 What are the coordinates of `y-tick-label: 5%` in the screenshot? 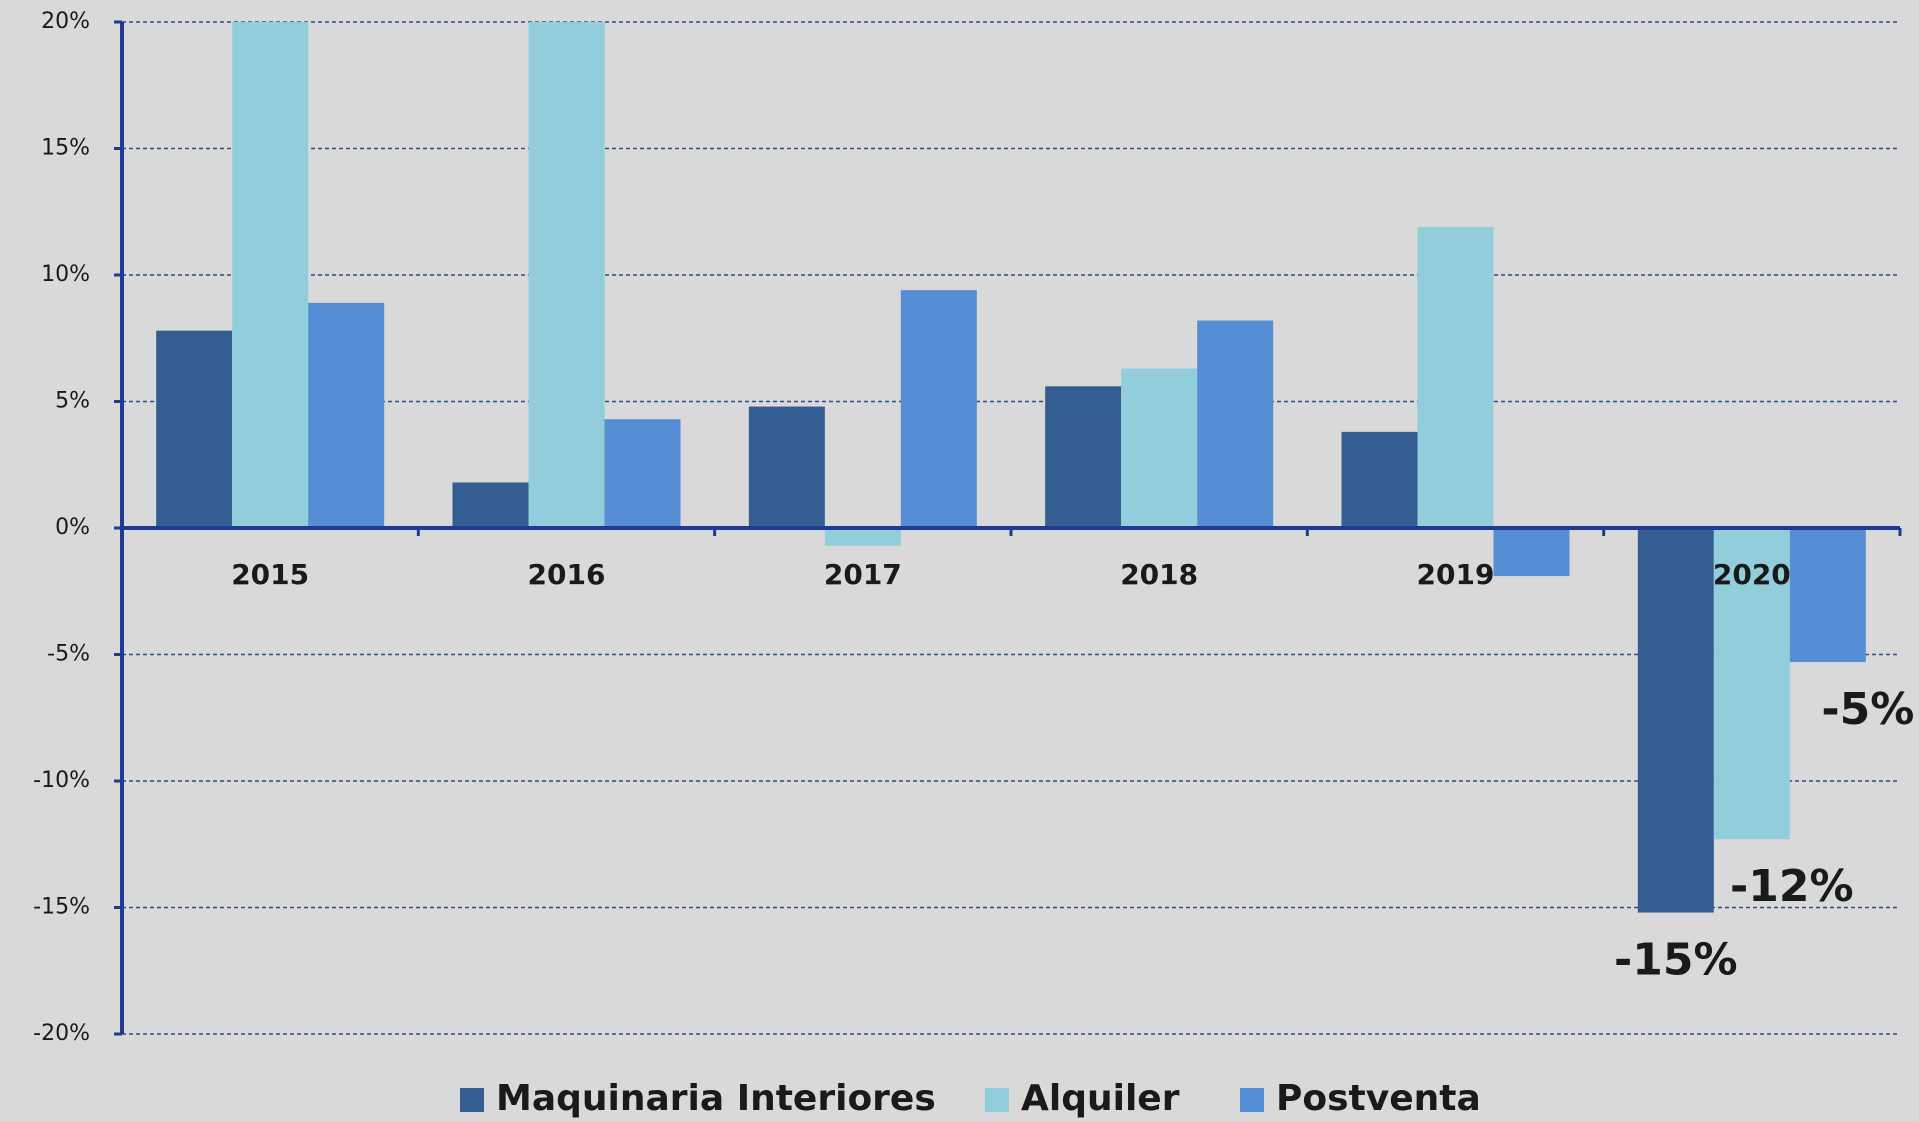 It's located at (72, 401).